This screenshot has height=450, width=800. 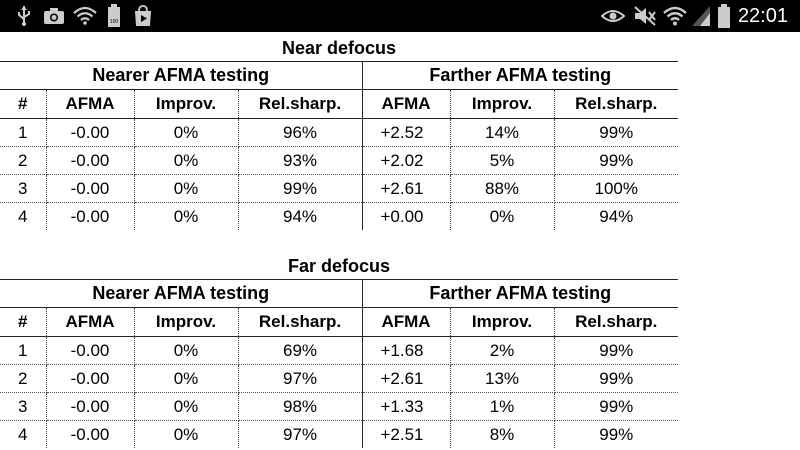 What do you see at coordinates (675, 16) in the screenshot?
I see `wifi-icon` at bounding box center [675, 16].